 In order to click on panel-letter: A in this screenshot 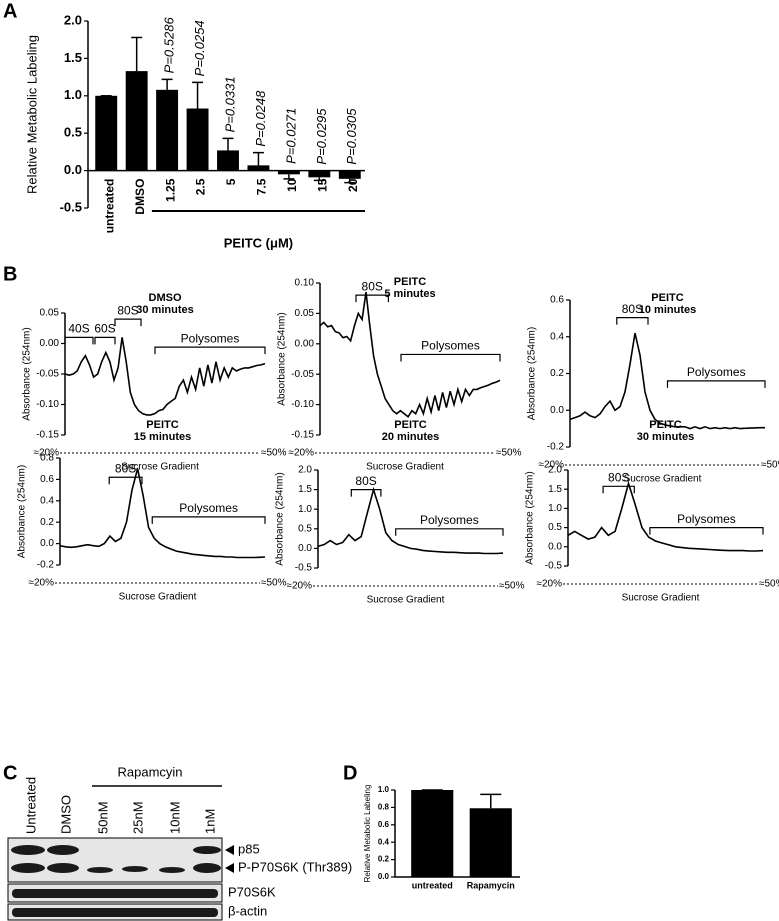, I will do `click(10, 11)`.